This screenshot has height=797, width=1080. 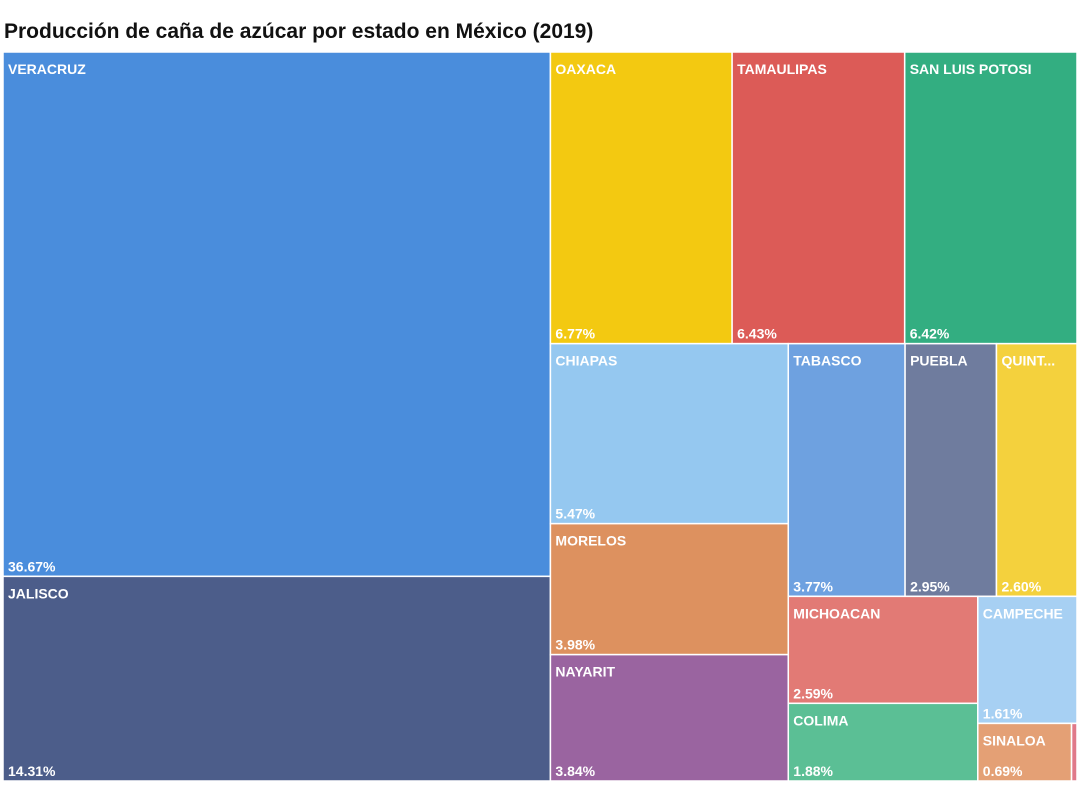 What do you see at coordinates (930, 334) in the screenshot?
I see `value-label: 6.42%` at bounding box center [930, 334].